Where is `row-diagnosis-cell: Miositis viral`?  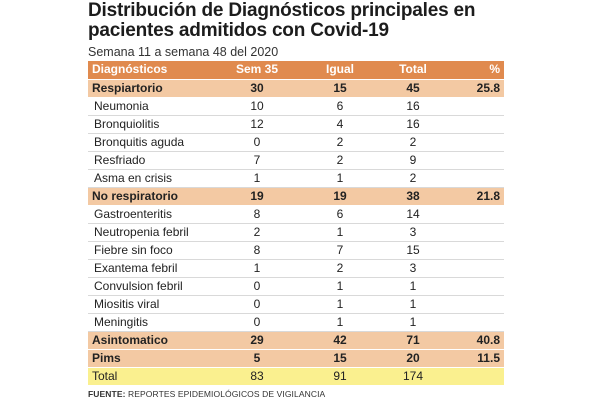 row-diagnosis-cell: Miositis viral is located at coordinates (152, 304).